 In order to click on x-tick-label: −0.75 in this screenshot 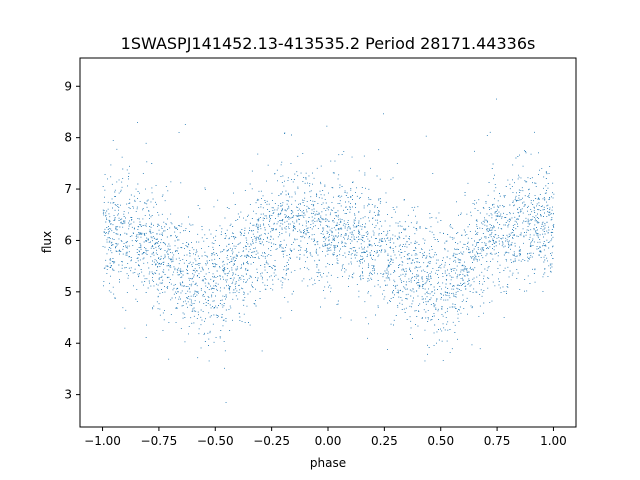, I will do `click(159, 441)`.